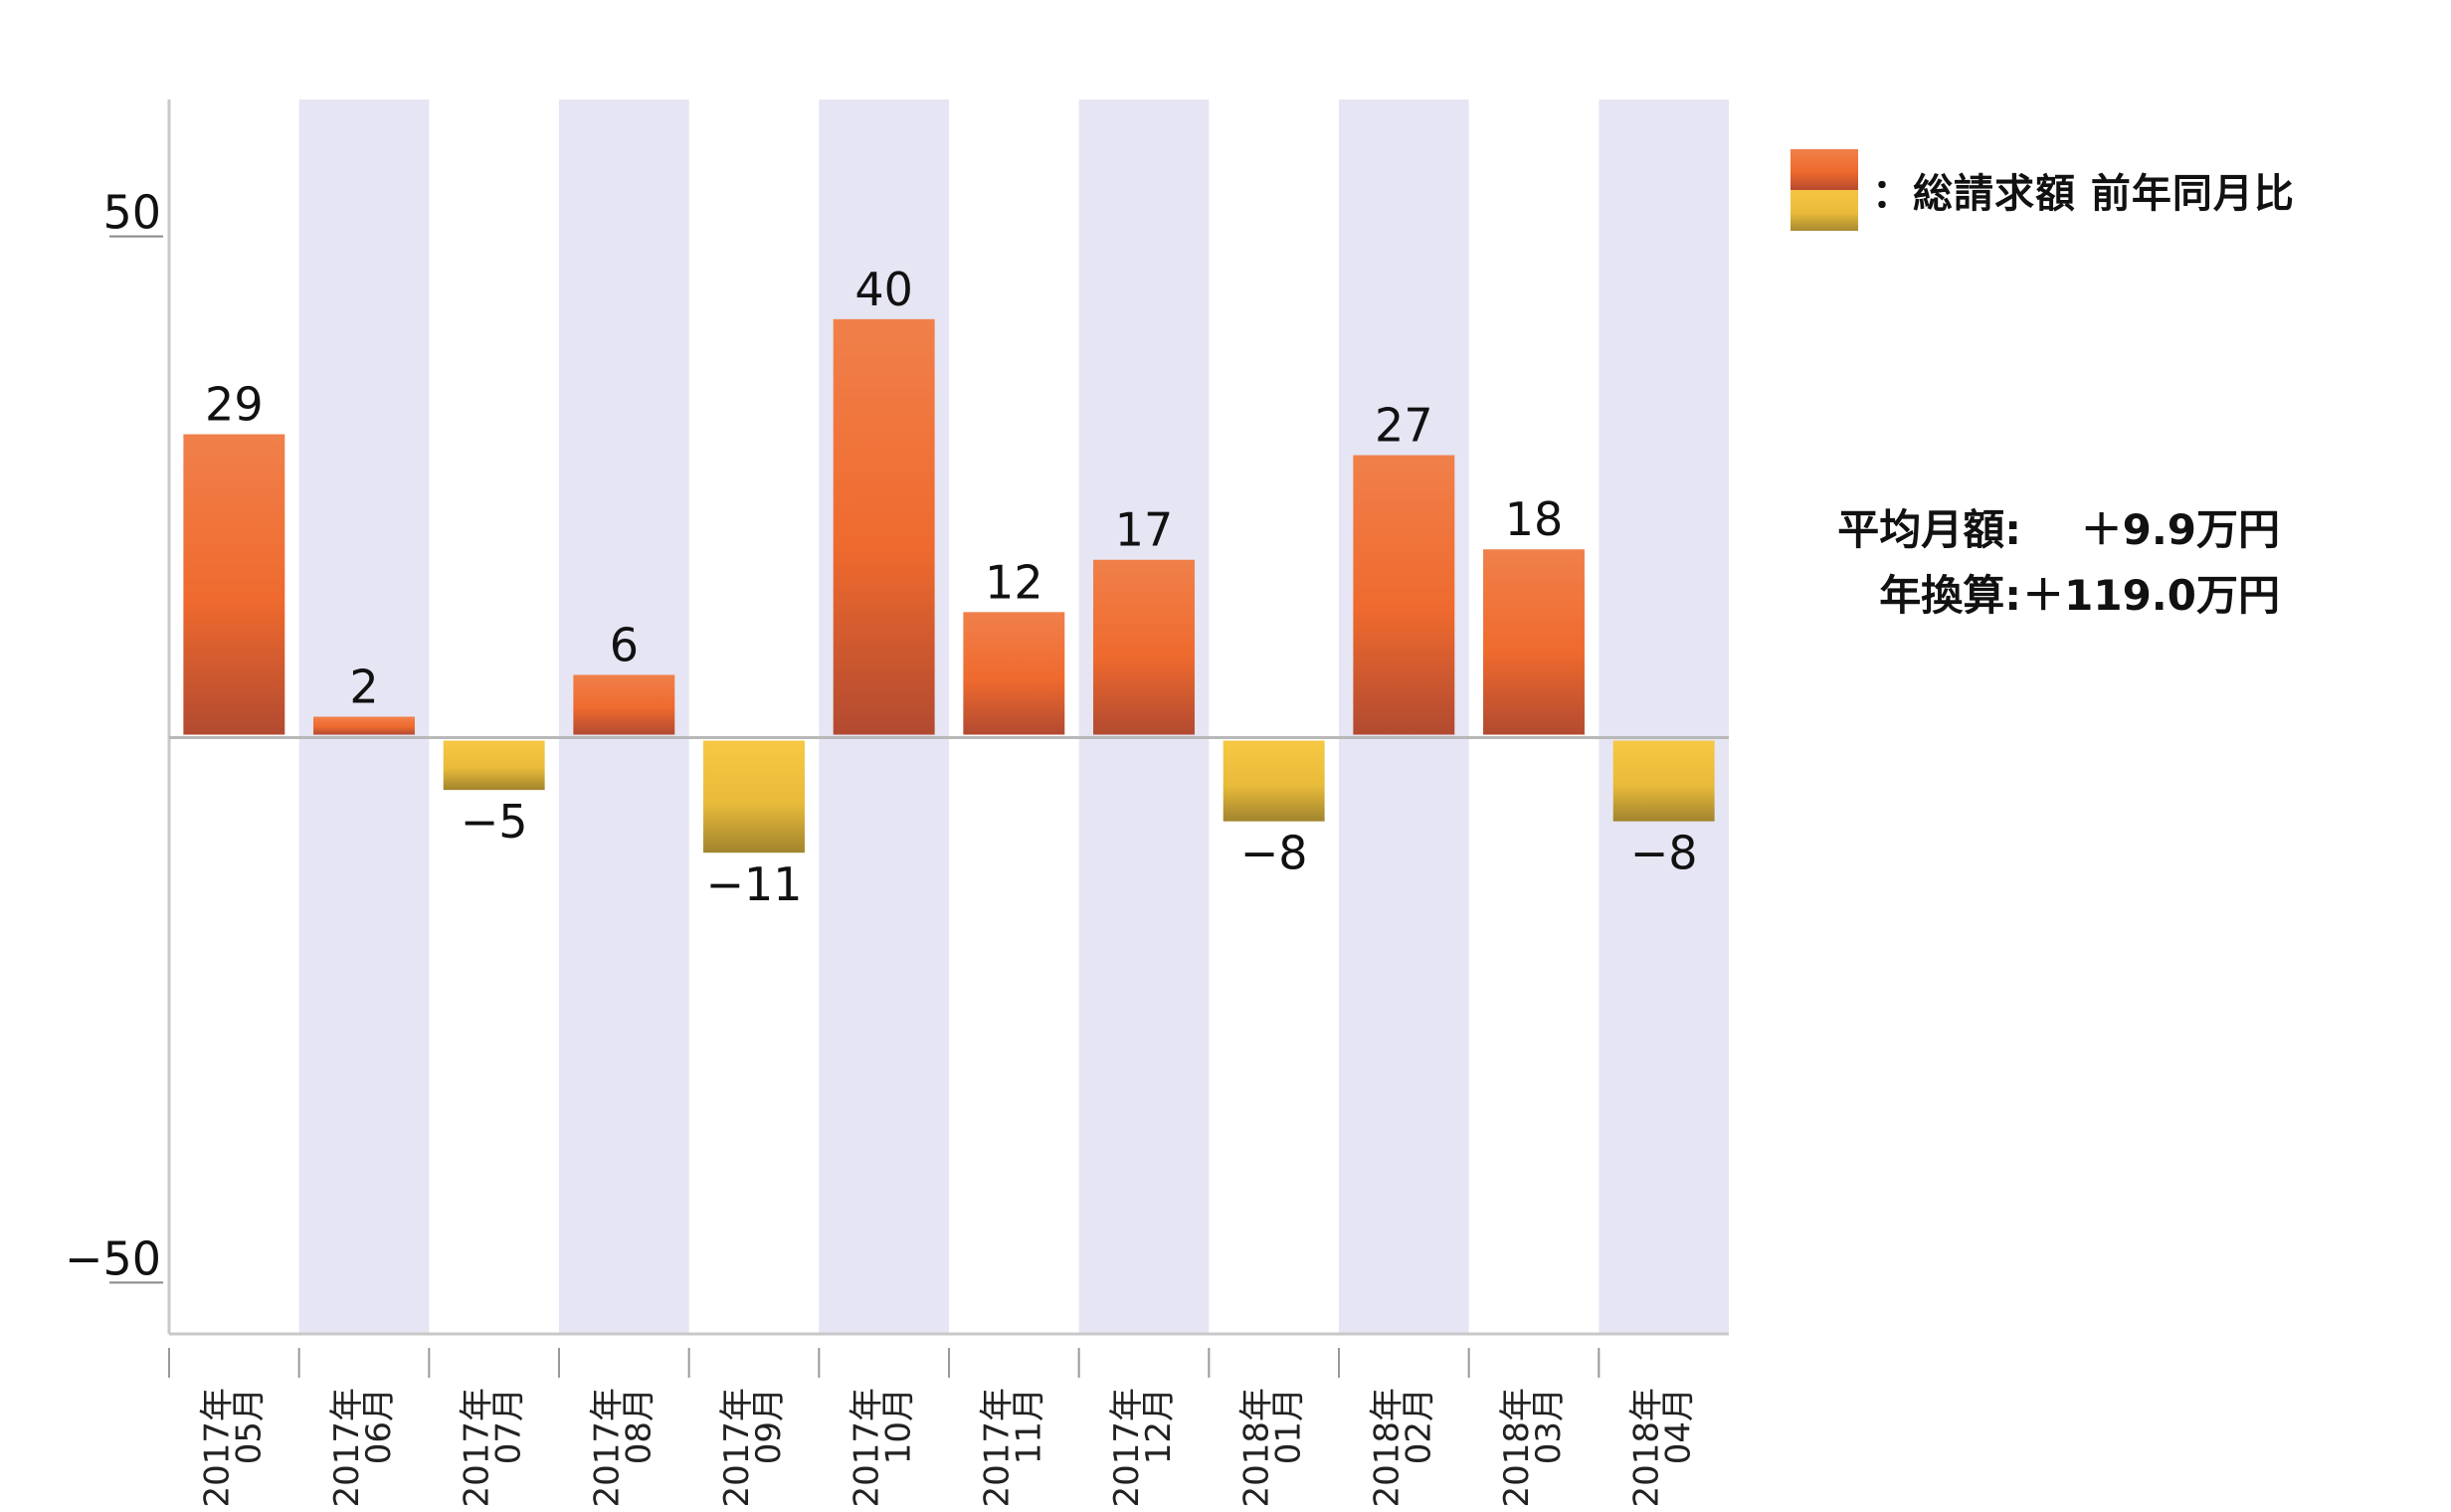  Describe the element at coordinates (1144, 530) in the screenshot. I see `data-label: 17` at that location.